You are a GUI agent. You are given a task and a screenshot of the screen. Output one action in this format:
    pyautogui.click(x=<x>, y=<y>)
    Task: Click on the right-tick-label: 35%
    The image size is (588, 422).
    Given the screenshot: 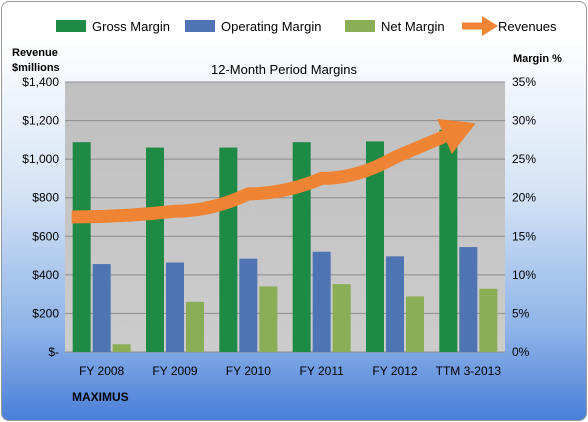 What is the action you would take?
    pyautogui.click(x=524, y=82)
    